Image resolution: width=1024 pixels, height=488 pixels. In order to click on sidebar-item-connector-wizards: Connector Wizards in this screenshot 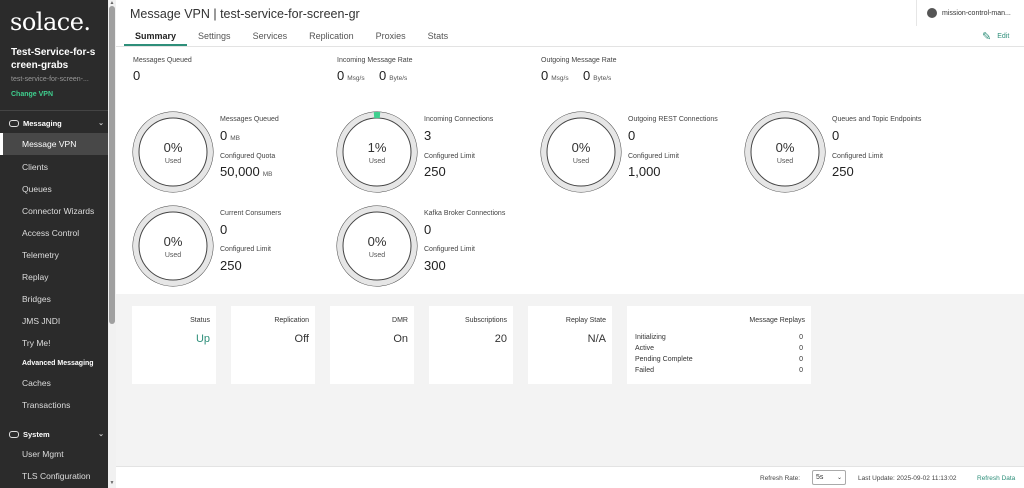, I will do `click(58, 211)`.